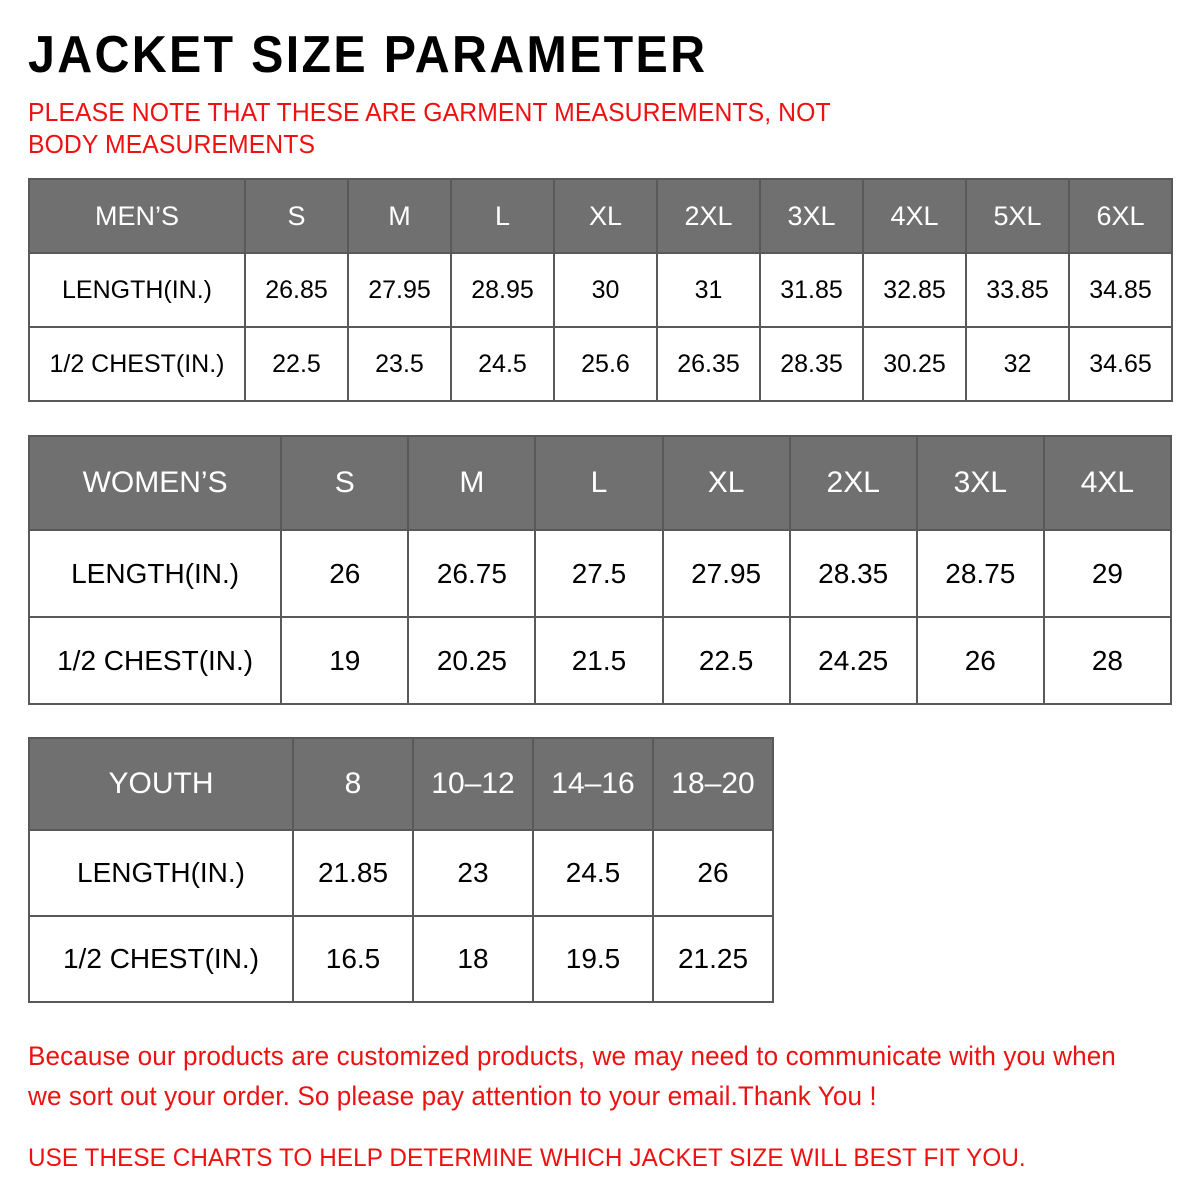  What do you see at coordinates (502, 290) in the screenshot?
I see `measurement-value: 28.95` at bounding box center [502, 290].